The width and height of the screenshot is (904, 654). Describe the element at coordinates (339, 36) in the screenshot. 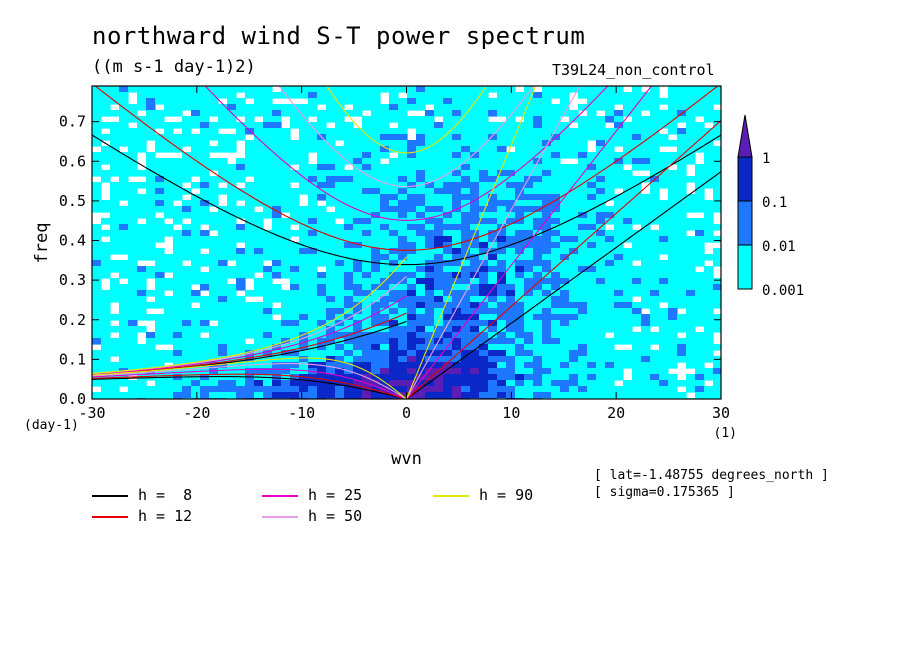

I see `chart-title: northward wind S-T power spectrum` at that location.